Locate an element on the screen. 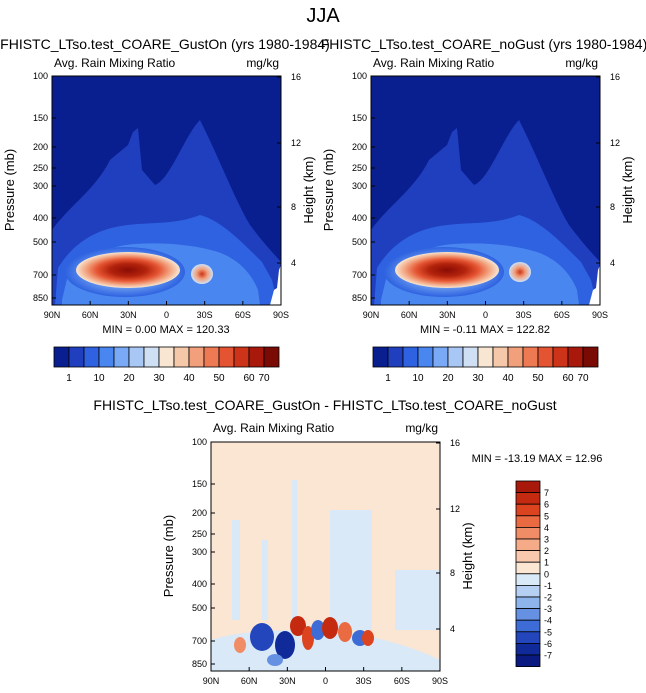 The height and width of the screenshot is (693, 646). y-tick-label: 200 is located at coordinates (40, 147).